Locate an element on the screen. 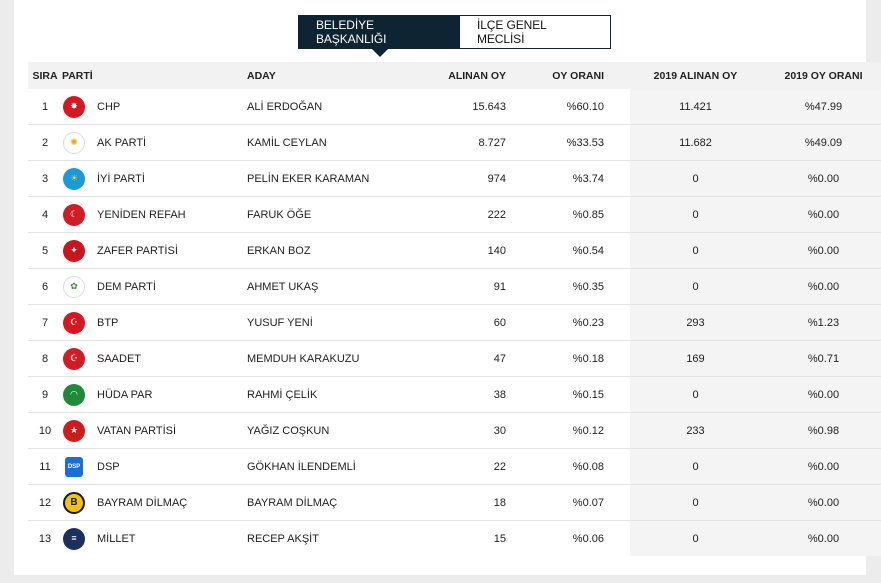 Image resolution: width=881 pixels, height=583 pixels. table-row: 7 ☪ BTP YUSUF YENİ 60 %0.23 293 %1.23 is located at coordinates (454, 322).